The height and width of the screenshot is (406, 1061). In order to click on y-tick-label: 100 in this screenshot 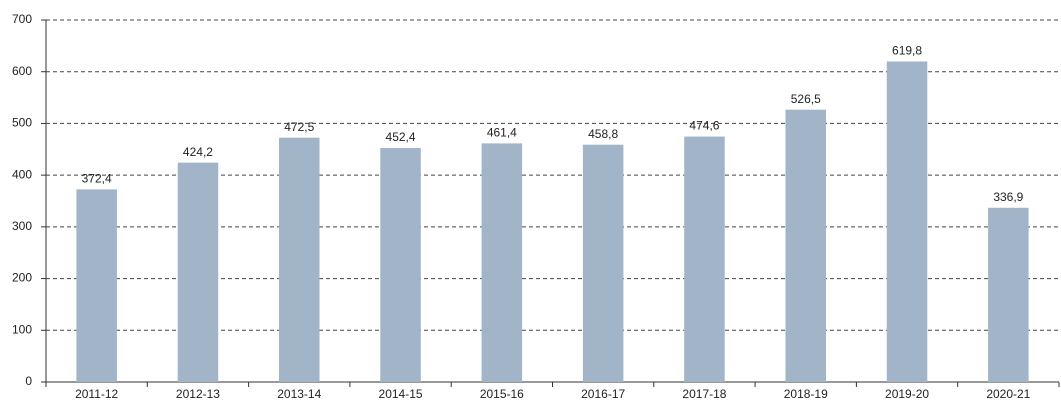, I will do `click(22, 329)`.